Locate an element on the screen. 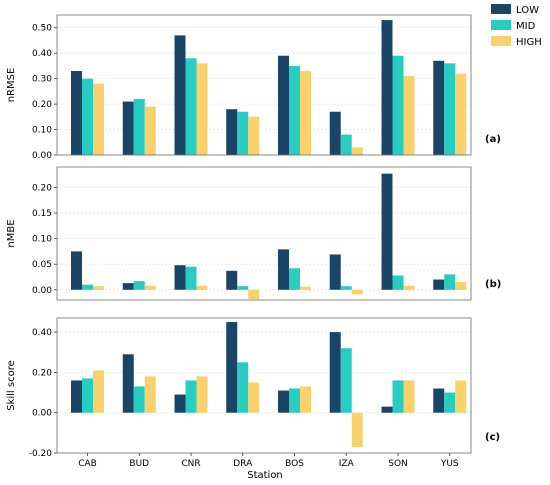 The image size is (550, 485). bar-c-high-iza is located at coordinates (357, 429).